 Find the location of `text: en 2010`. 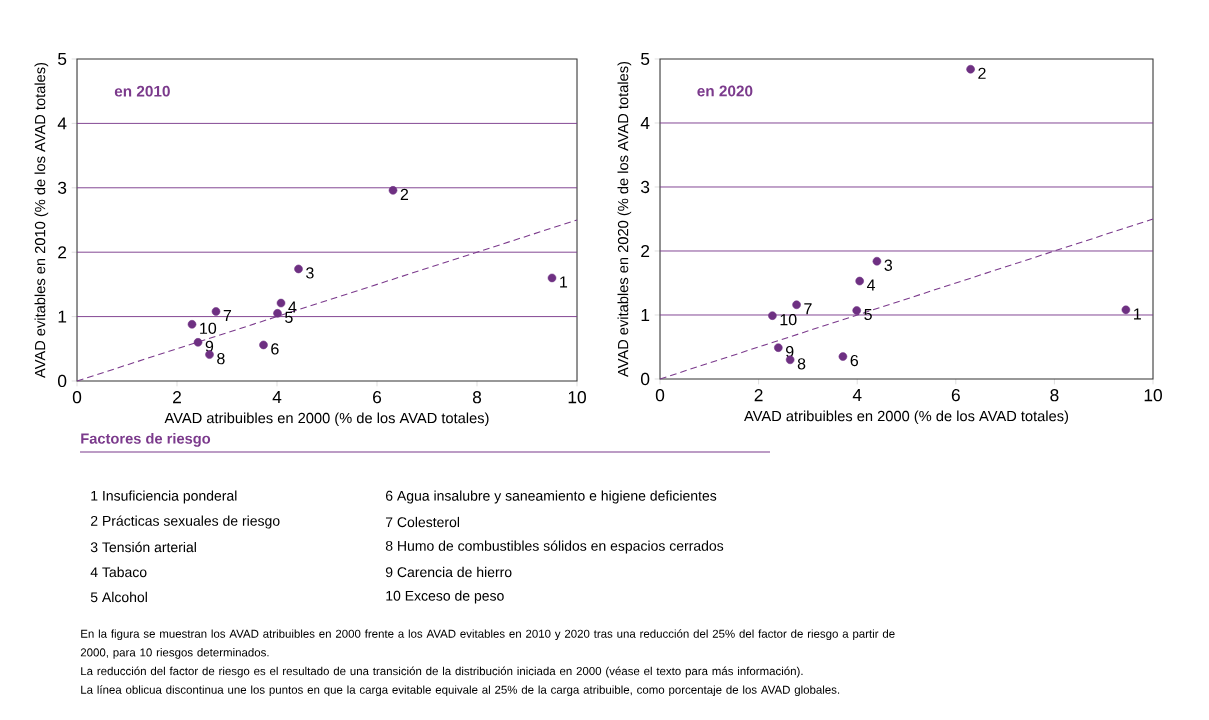

text: en 2010 is located at coordinates (142, 91).